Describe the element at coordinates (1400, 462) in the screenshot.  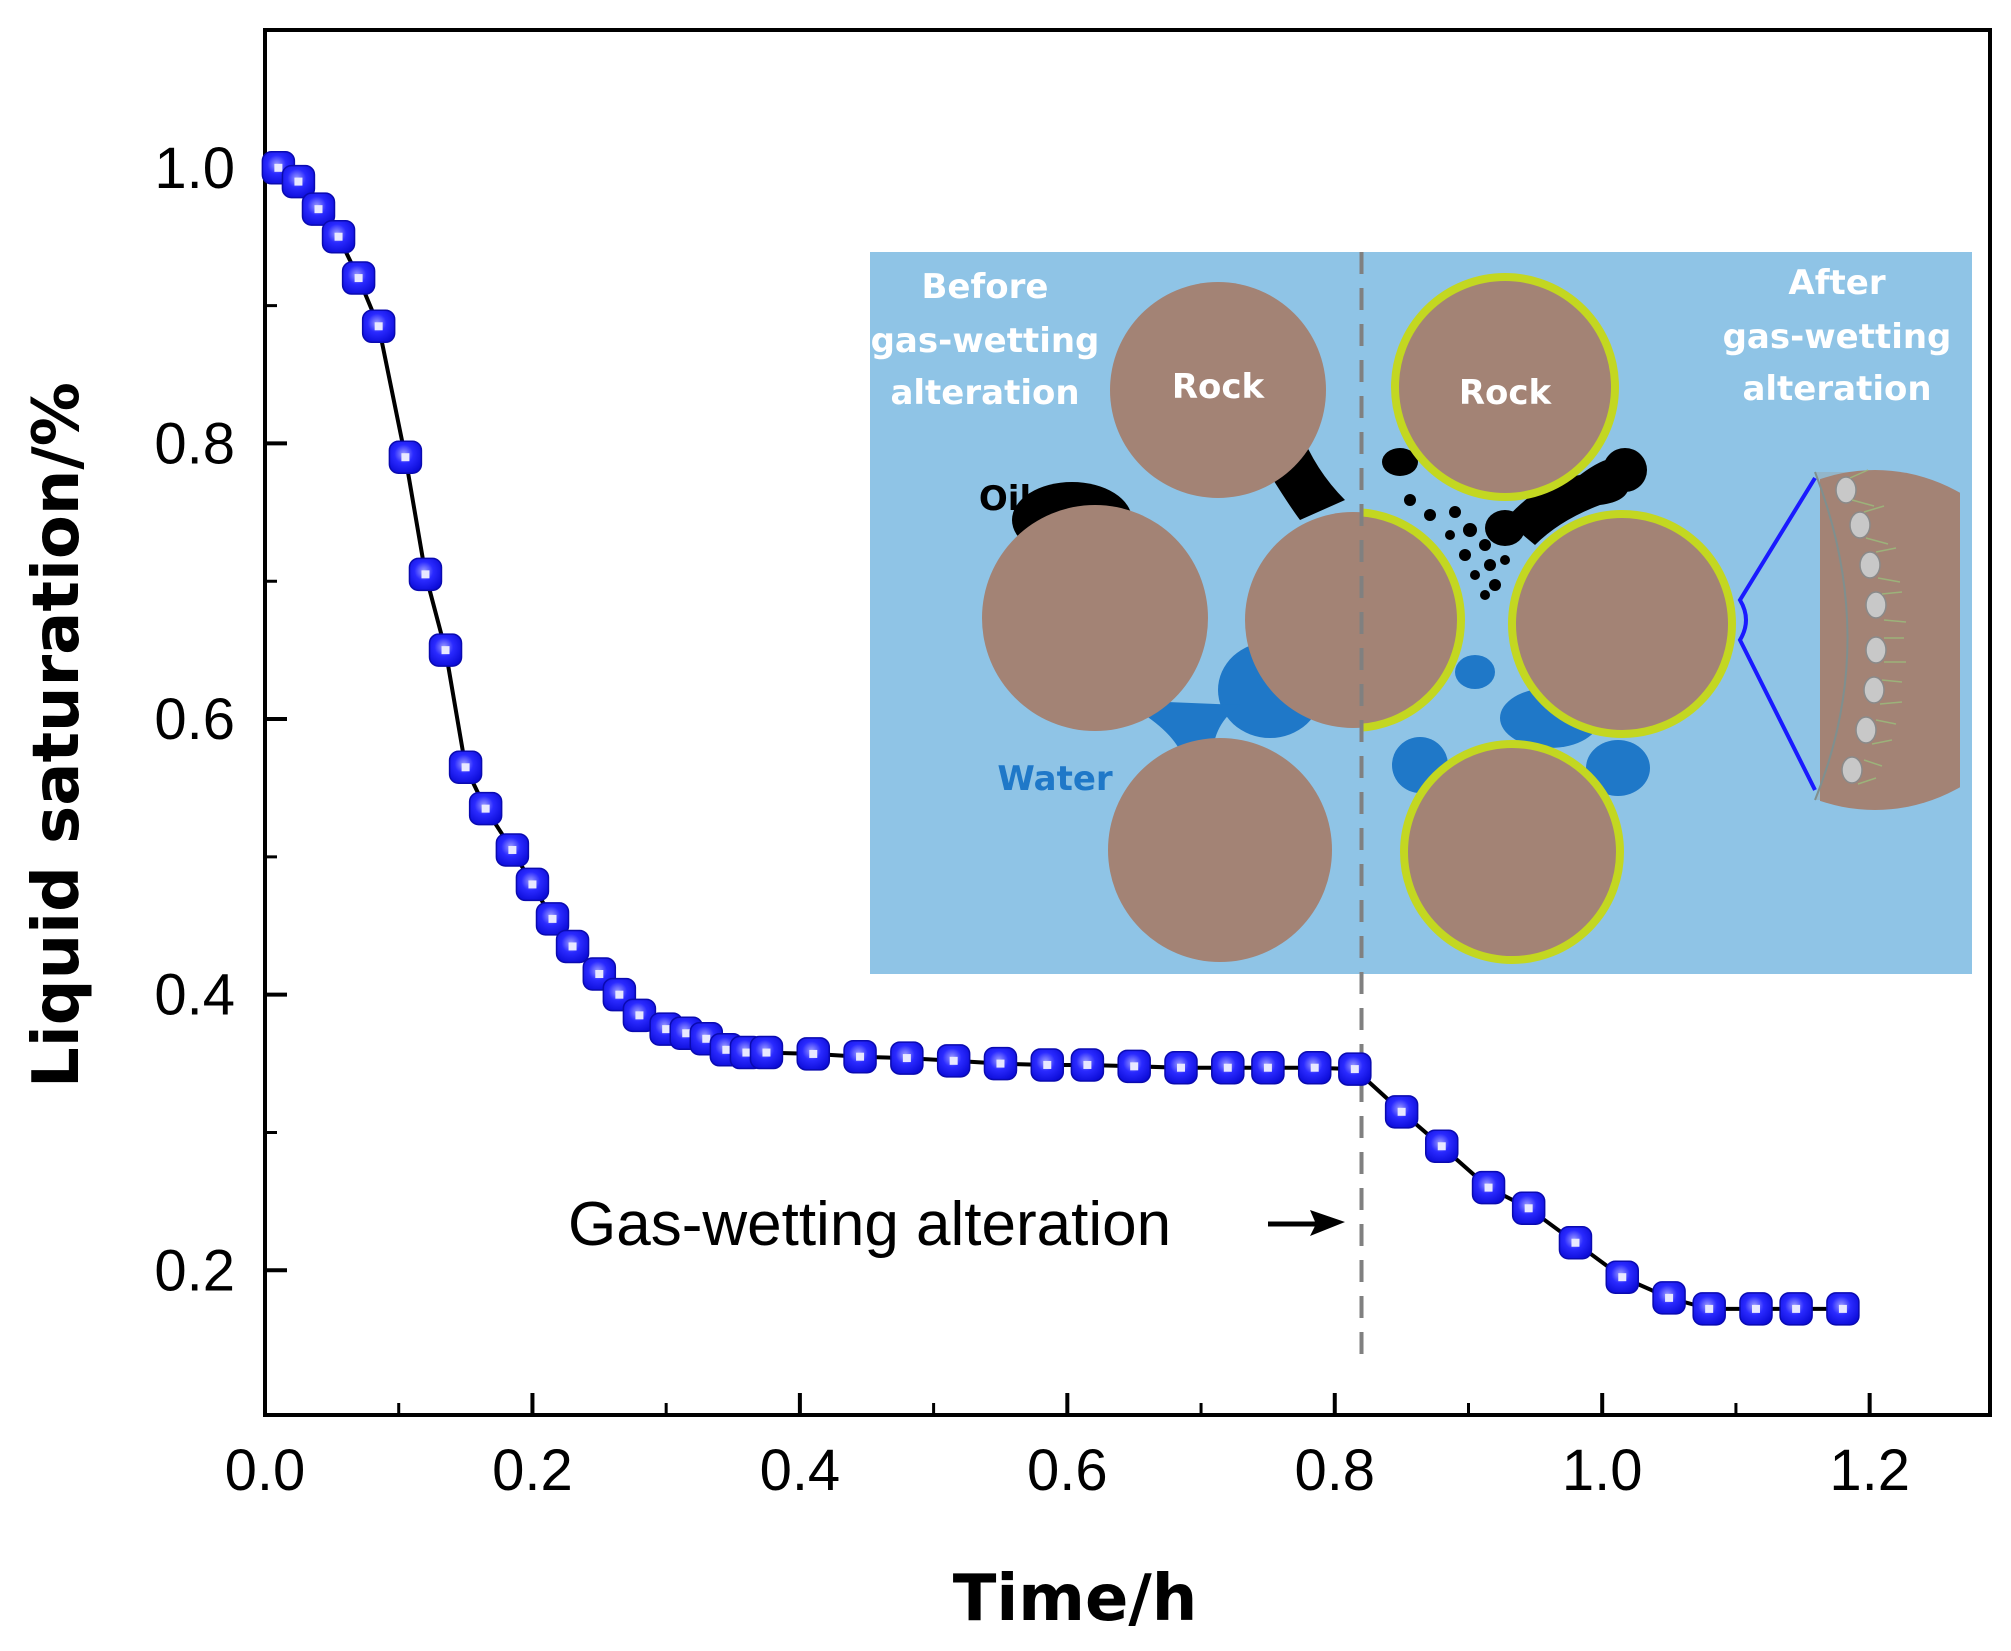
I see `oil-blob-top` at that location.